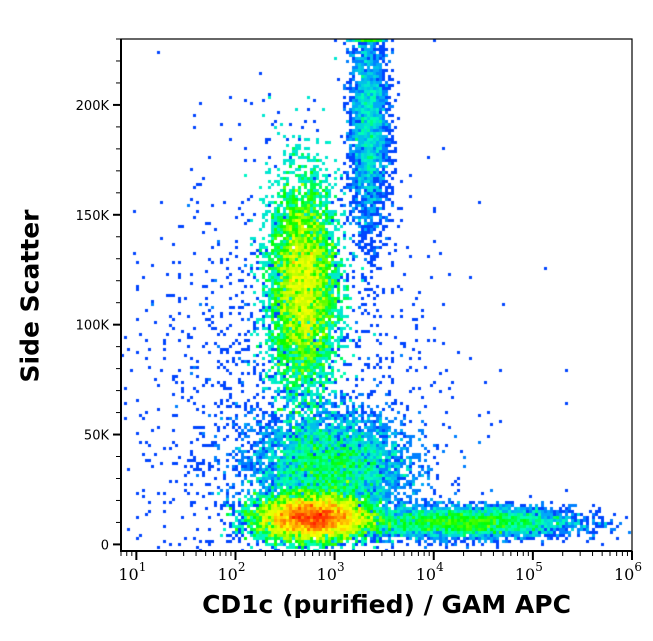 The width and height of the screenshot is (653, 641). Describe the element at coordinates (98, 295) in the screenshot. I see `y-axis-ticks: 0 50K 100K 150K 200K` at that location.